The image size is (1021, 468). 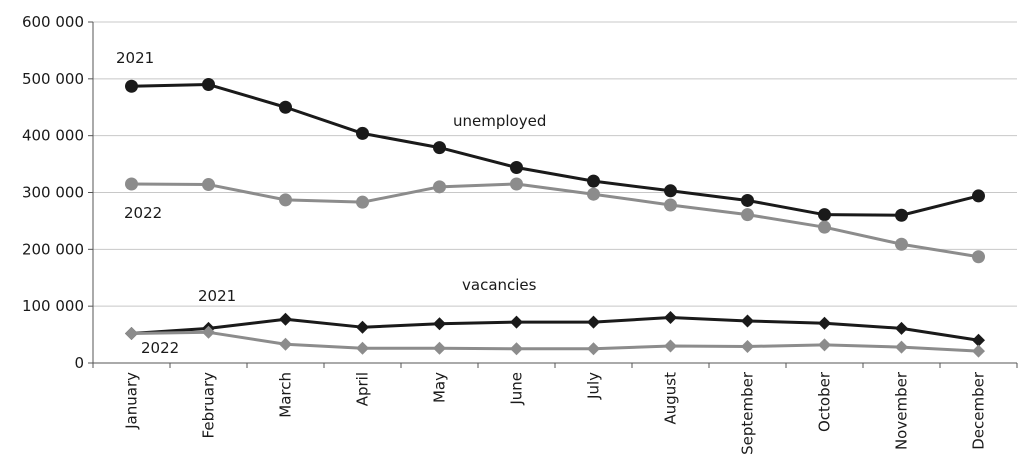 What do you see at coordinates (53, 193) in the screenshot?
I see `y-tick-label: 300 000` at bounding box center [53, 193].